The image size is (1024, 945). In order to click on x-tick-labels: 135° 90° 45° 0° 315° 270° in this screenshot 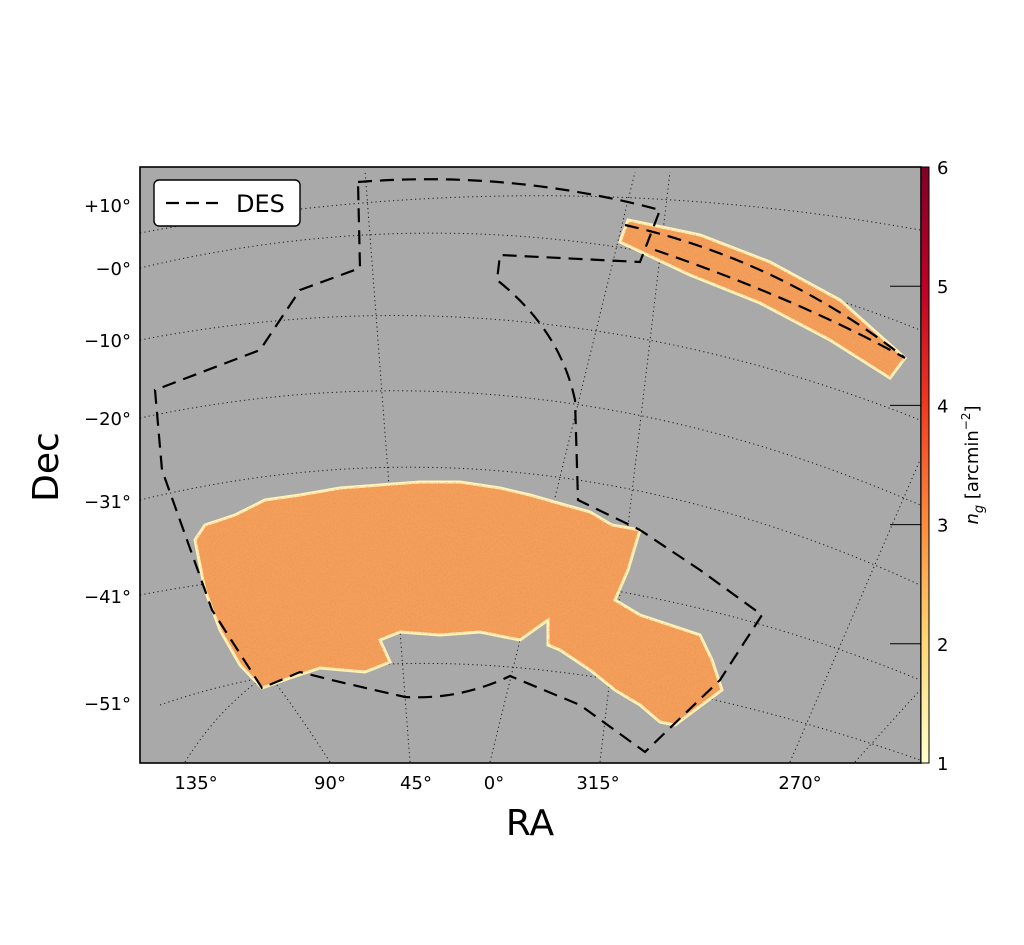, I will do `click(497, 783)`.